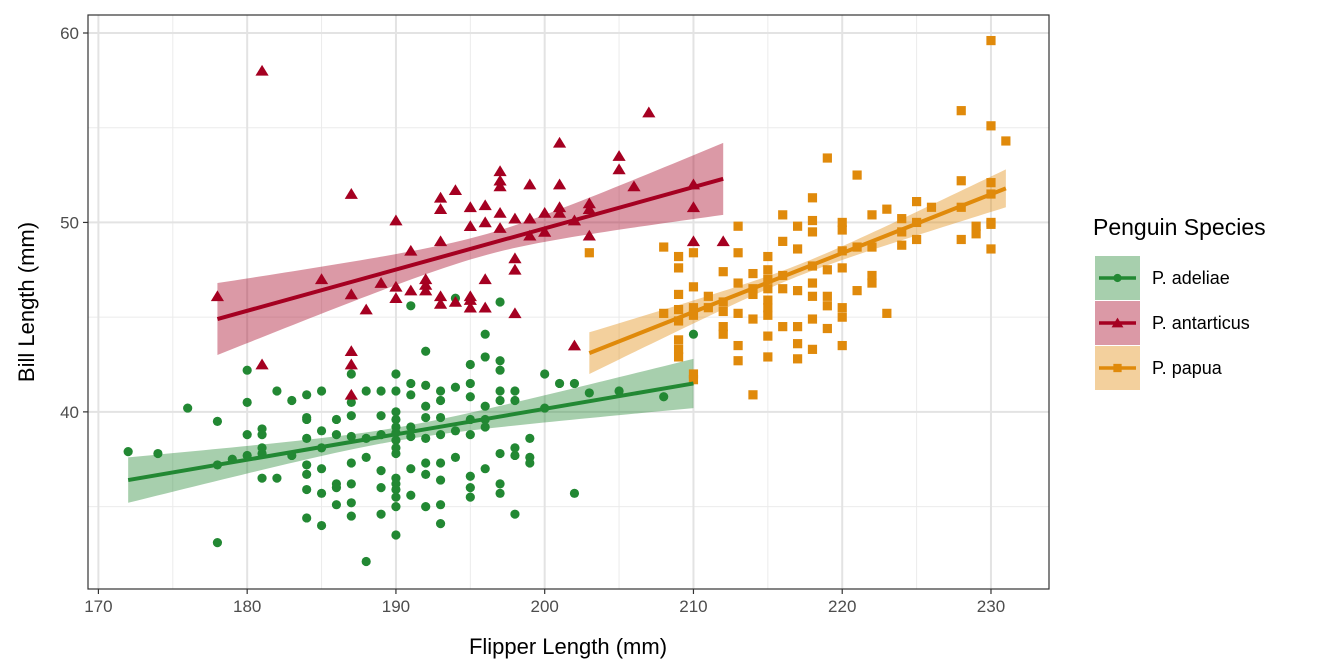 Image resolution: width=1344 pixels, height=672 pixels. What do you see at coordinates (247, 606) in the screenshot?
I see `x-tick-label: 180` at bounding box center [247, 606].